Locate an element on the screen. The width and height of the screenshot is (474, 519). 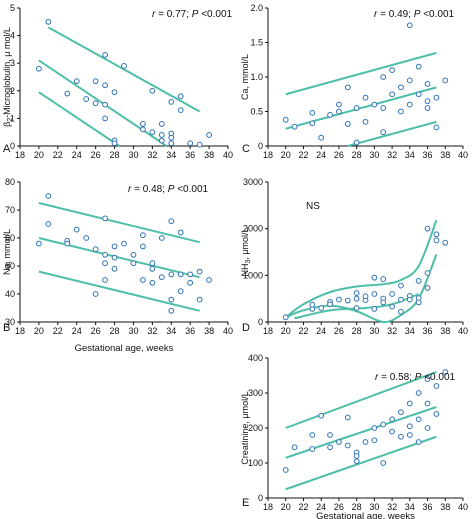
x-tick-label: 20 is located at coordinates (39, 155).